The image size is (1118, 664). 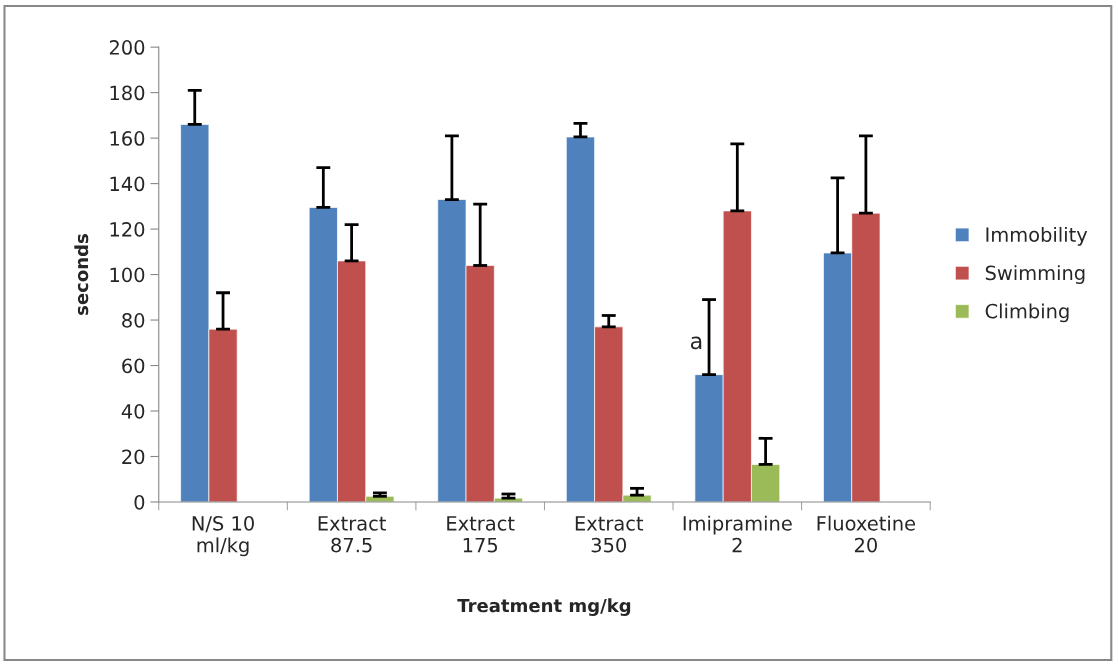 What do you see at coordinates (1035, 274) in the screenshot?
I see `legend-label: Swimming` at bounding box center [1035, 274].